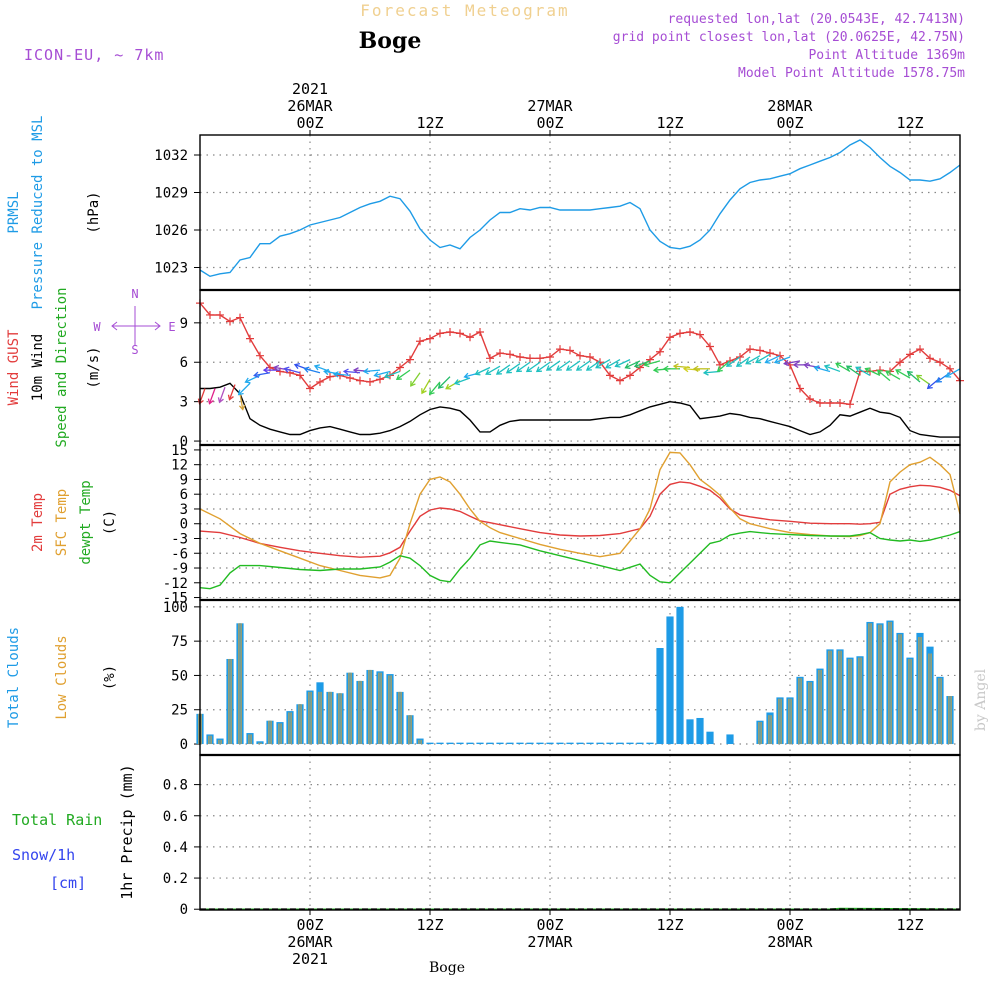 This screenshot has width=1000, height=1005. I want to click on requested-coords: requested lon,lat (20.0543E, 42.7413N), so click(816, 19).